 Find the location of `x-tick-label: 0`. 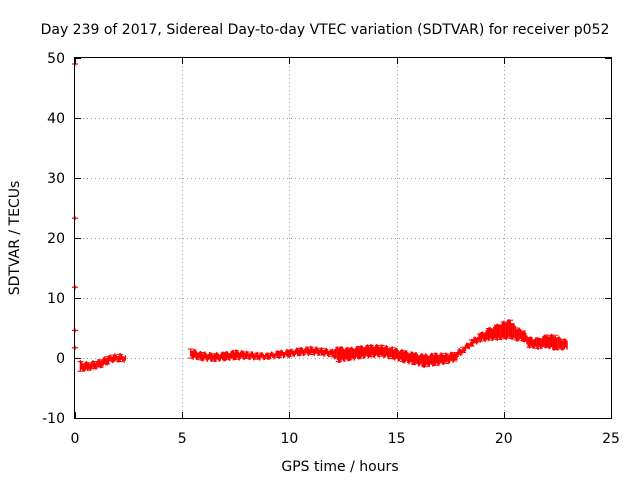

x-tick-label: 0 is located at coordinates (75, 439).